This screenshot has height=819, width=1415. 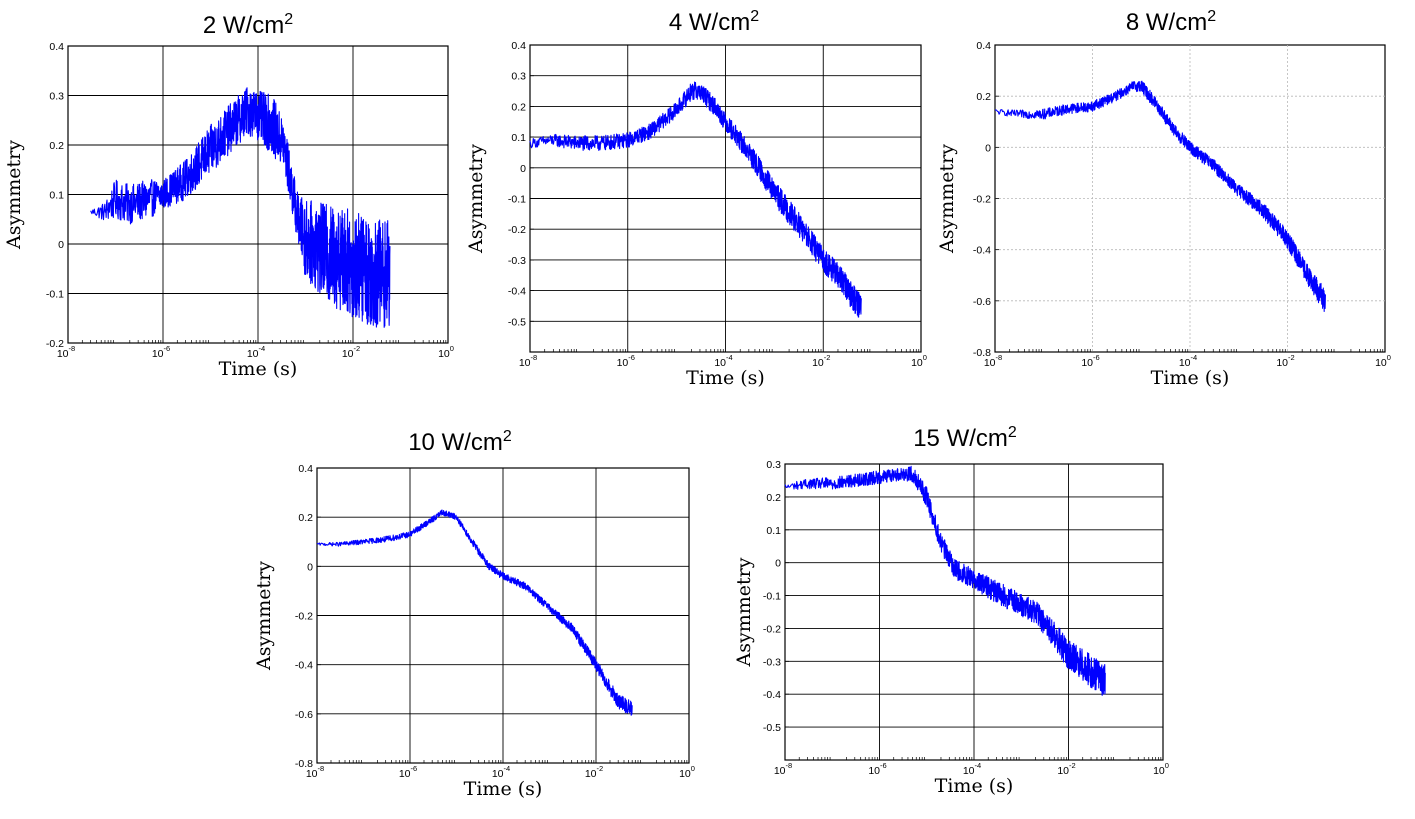 What do you see at coordinates (965, 438) in the screenshot?
I see `chart-title: 15 W/cm2` at bounding box center [965, 438].